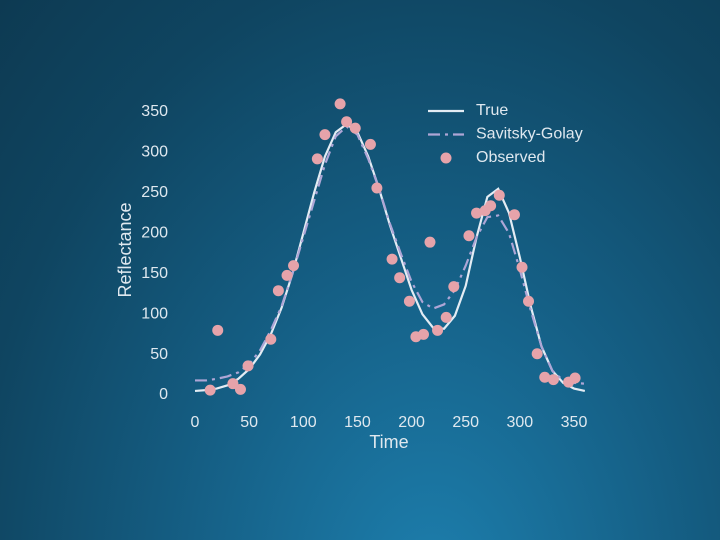 This screenshot has height=540, width=720. Describe the element at coordinates (529, 134) in the screenshot. I see `legend-label: Savitsky-Golay` at that location.